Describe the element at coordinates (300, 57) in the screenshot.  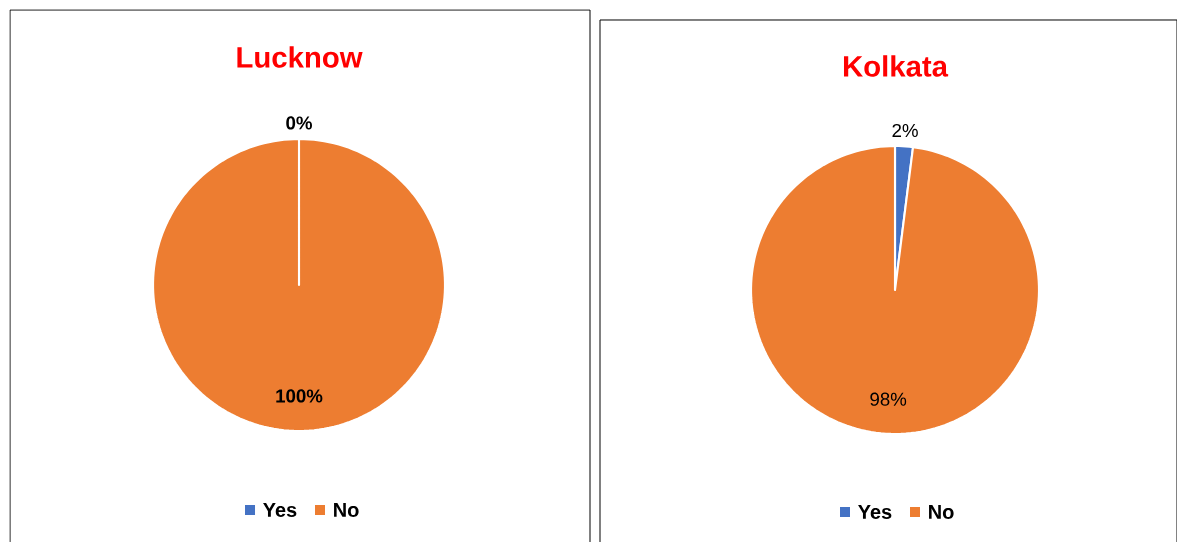
I see `chart-title: Lucknow` at that location.